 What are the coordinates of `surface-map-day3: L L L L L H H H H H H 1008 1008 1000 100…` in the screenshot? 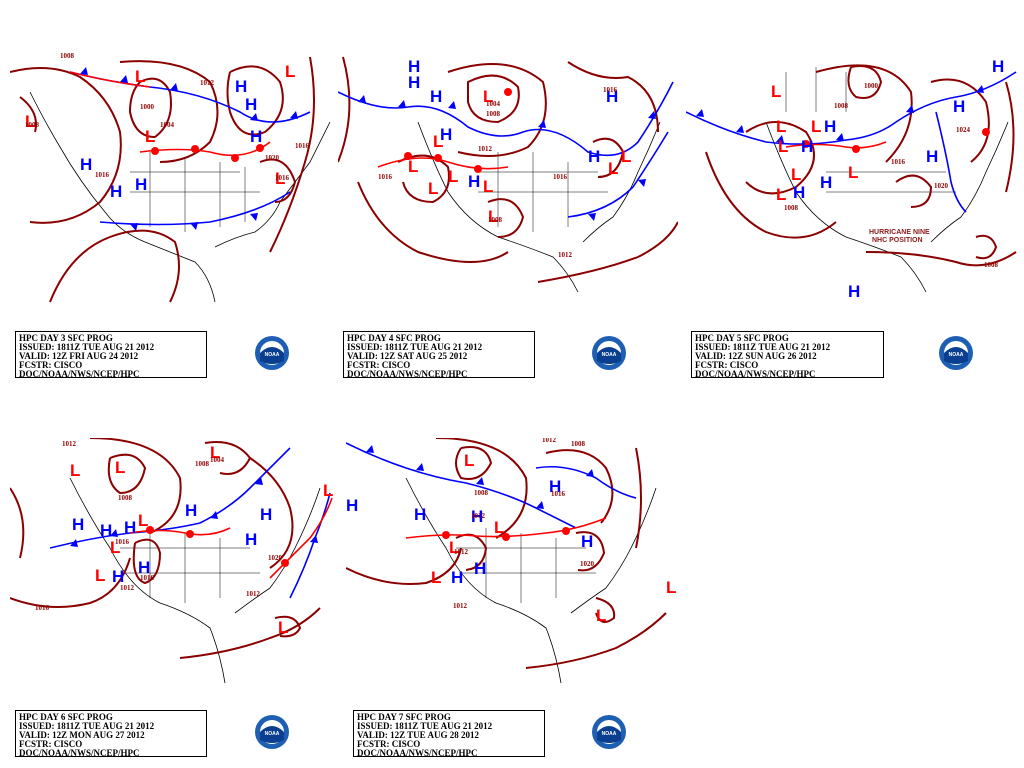 It's located at (174, 179).